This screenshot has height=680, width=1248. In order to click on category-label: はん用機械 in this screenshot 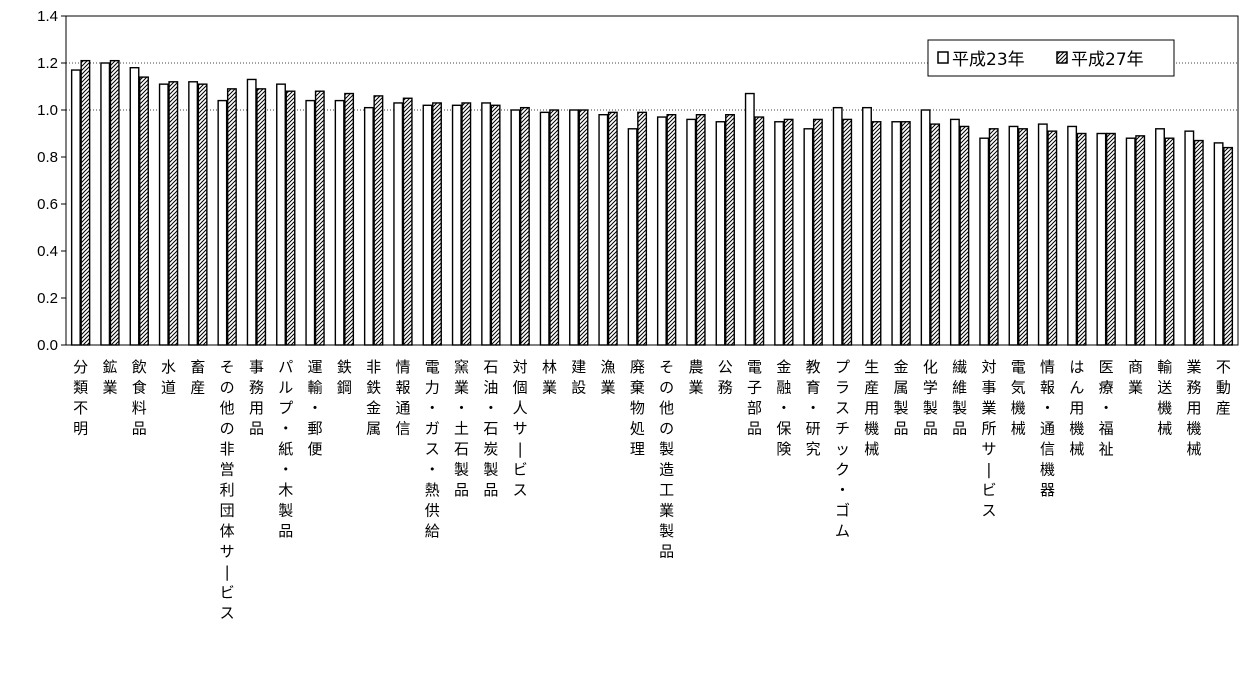, I will do `click(1076, 408)`.